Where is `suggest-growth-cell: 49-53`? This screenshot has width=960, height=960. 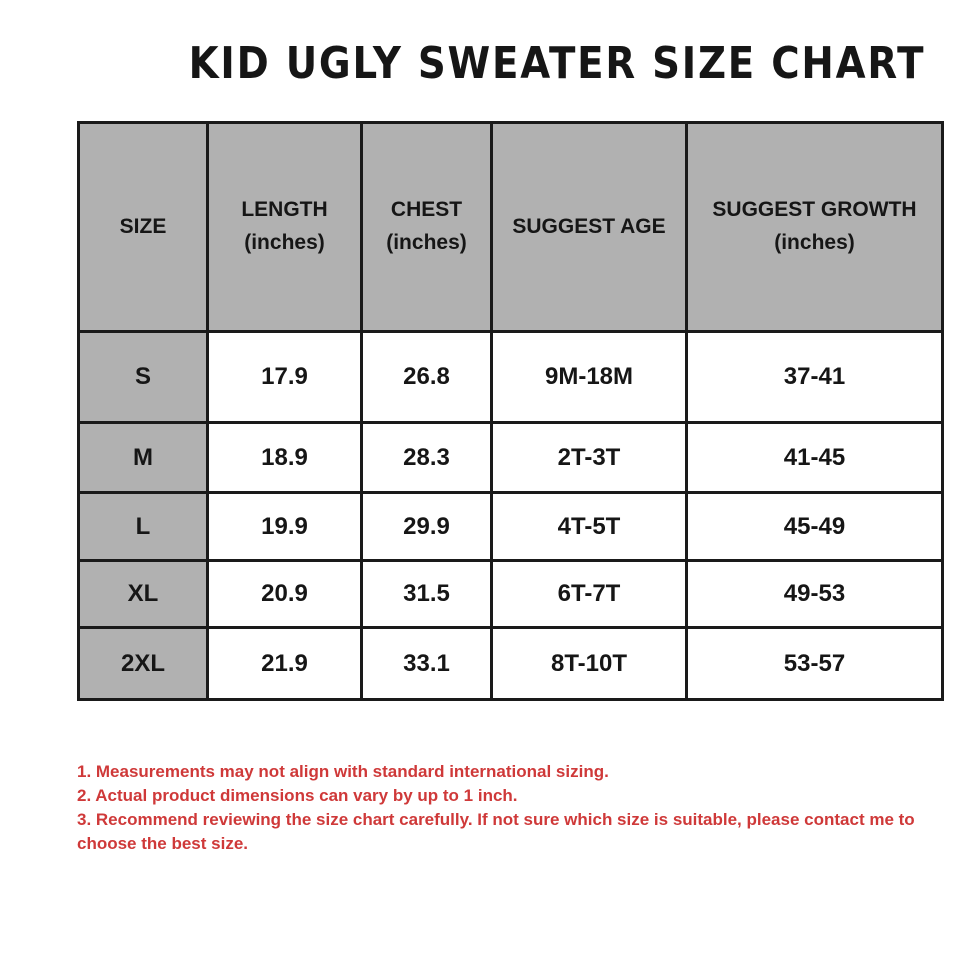 suggest-growth-cell: 49-53 is located at coordinates (814, 594).